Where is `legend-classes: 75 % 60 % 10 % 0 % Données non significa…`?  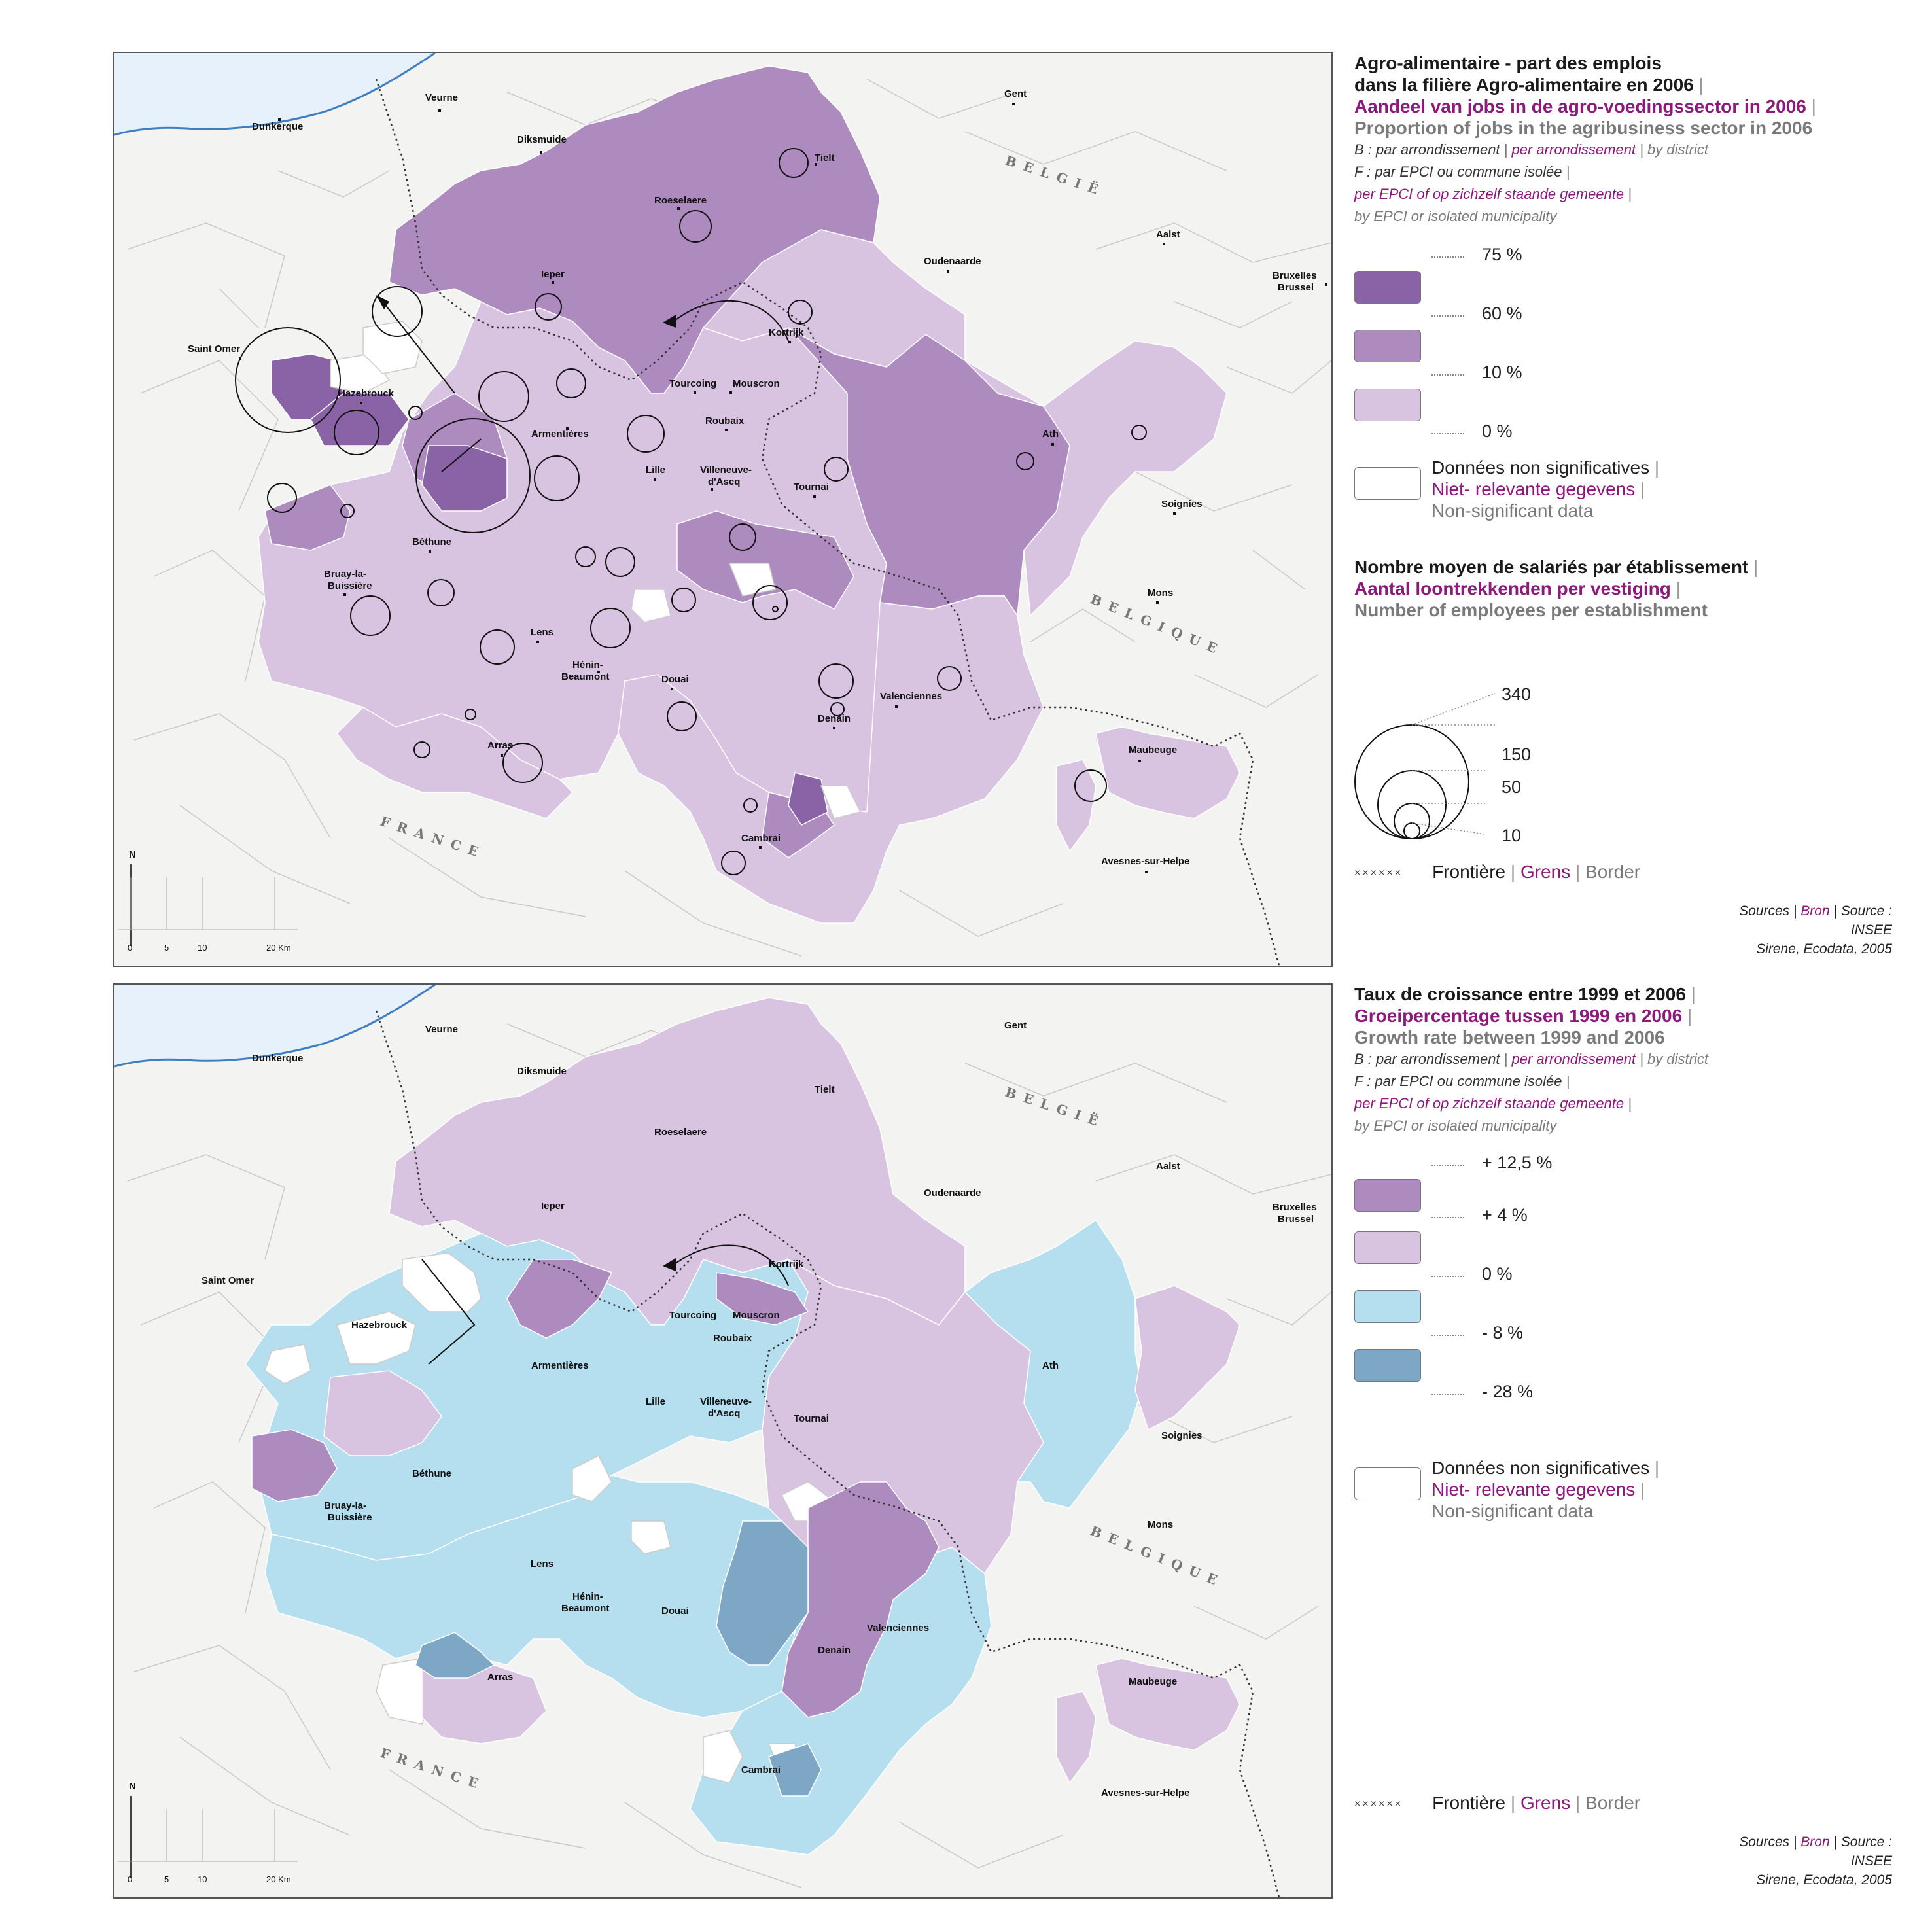
legend-classes: 75 % 60 % 10 % 0 % Données non significa… is located at coordinates (1635, 381).